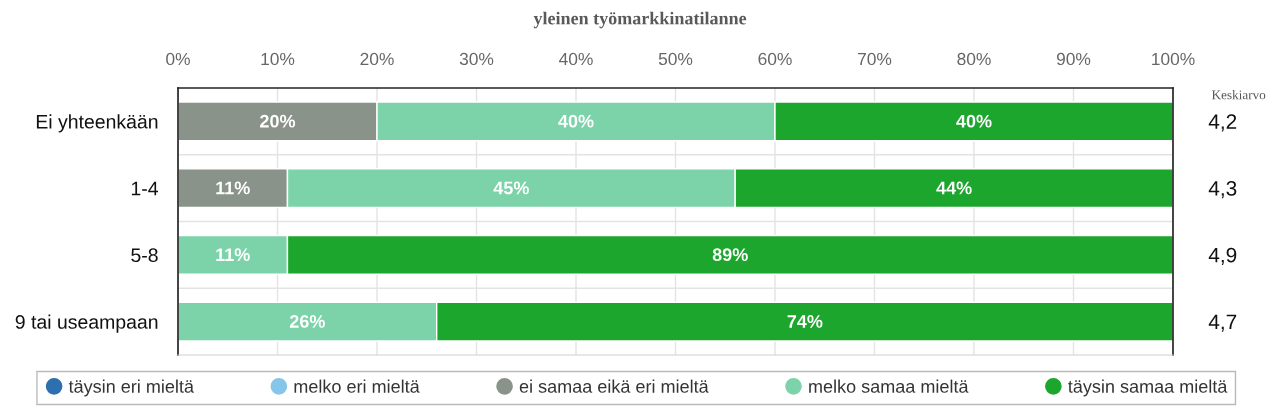 The image size is (1275, 410). I want to click on data-label: 89%, so click(730, 255).